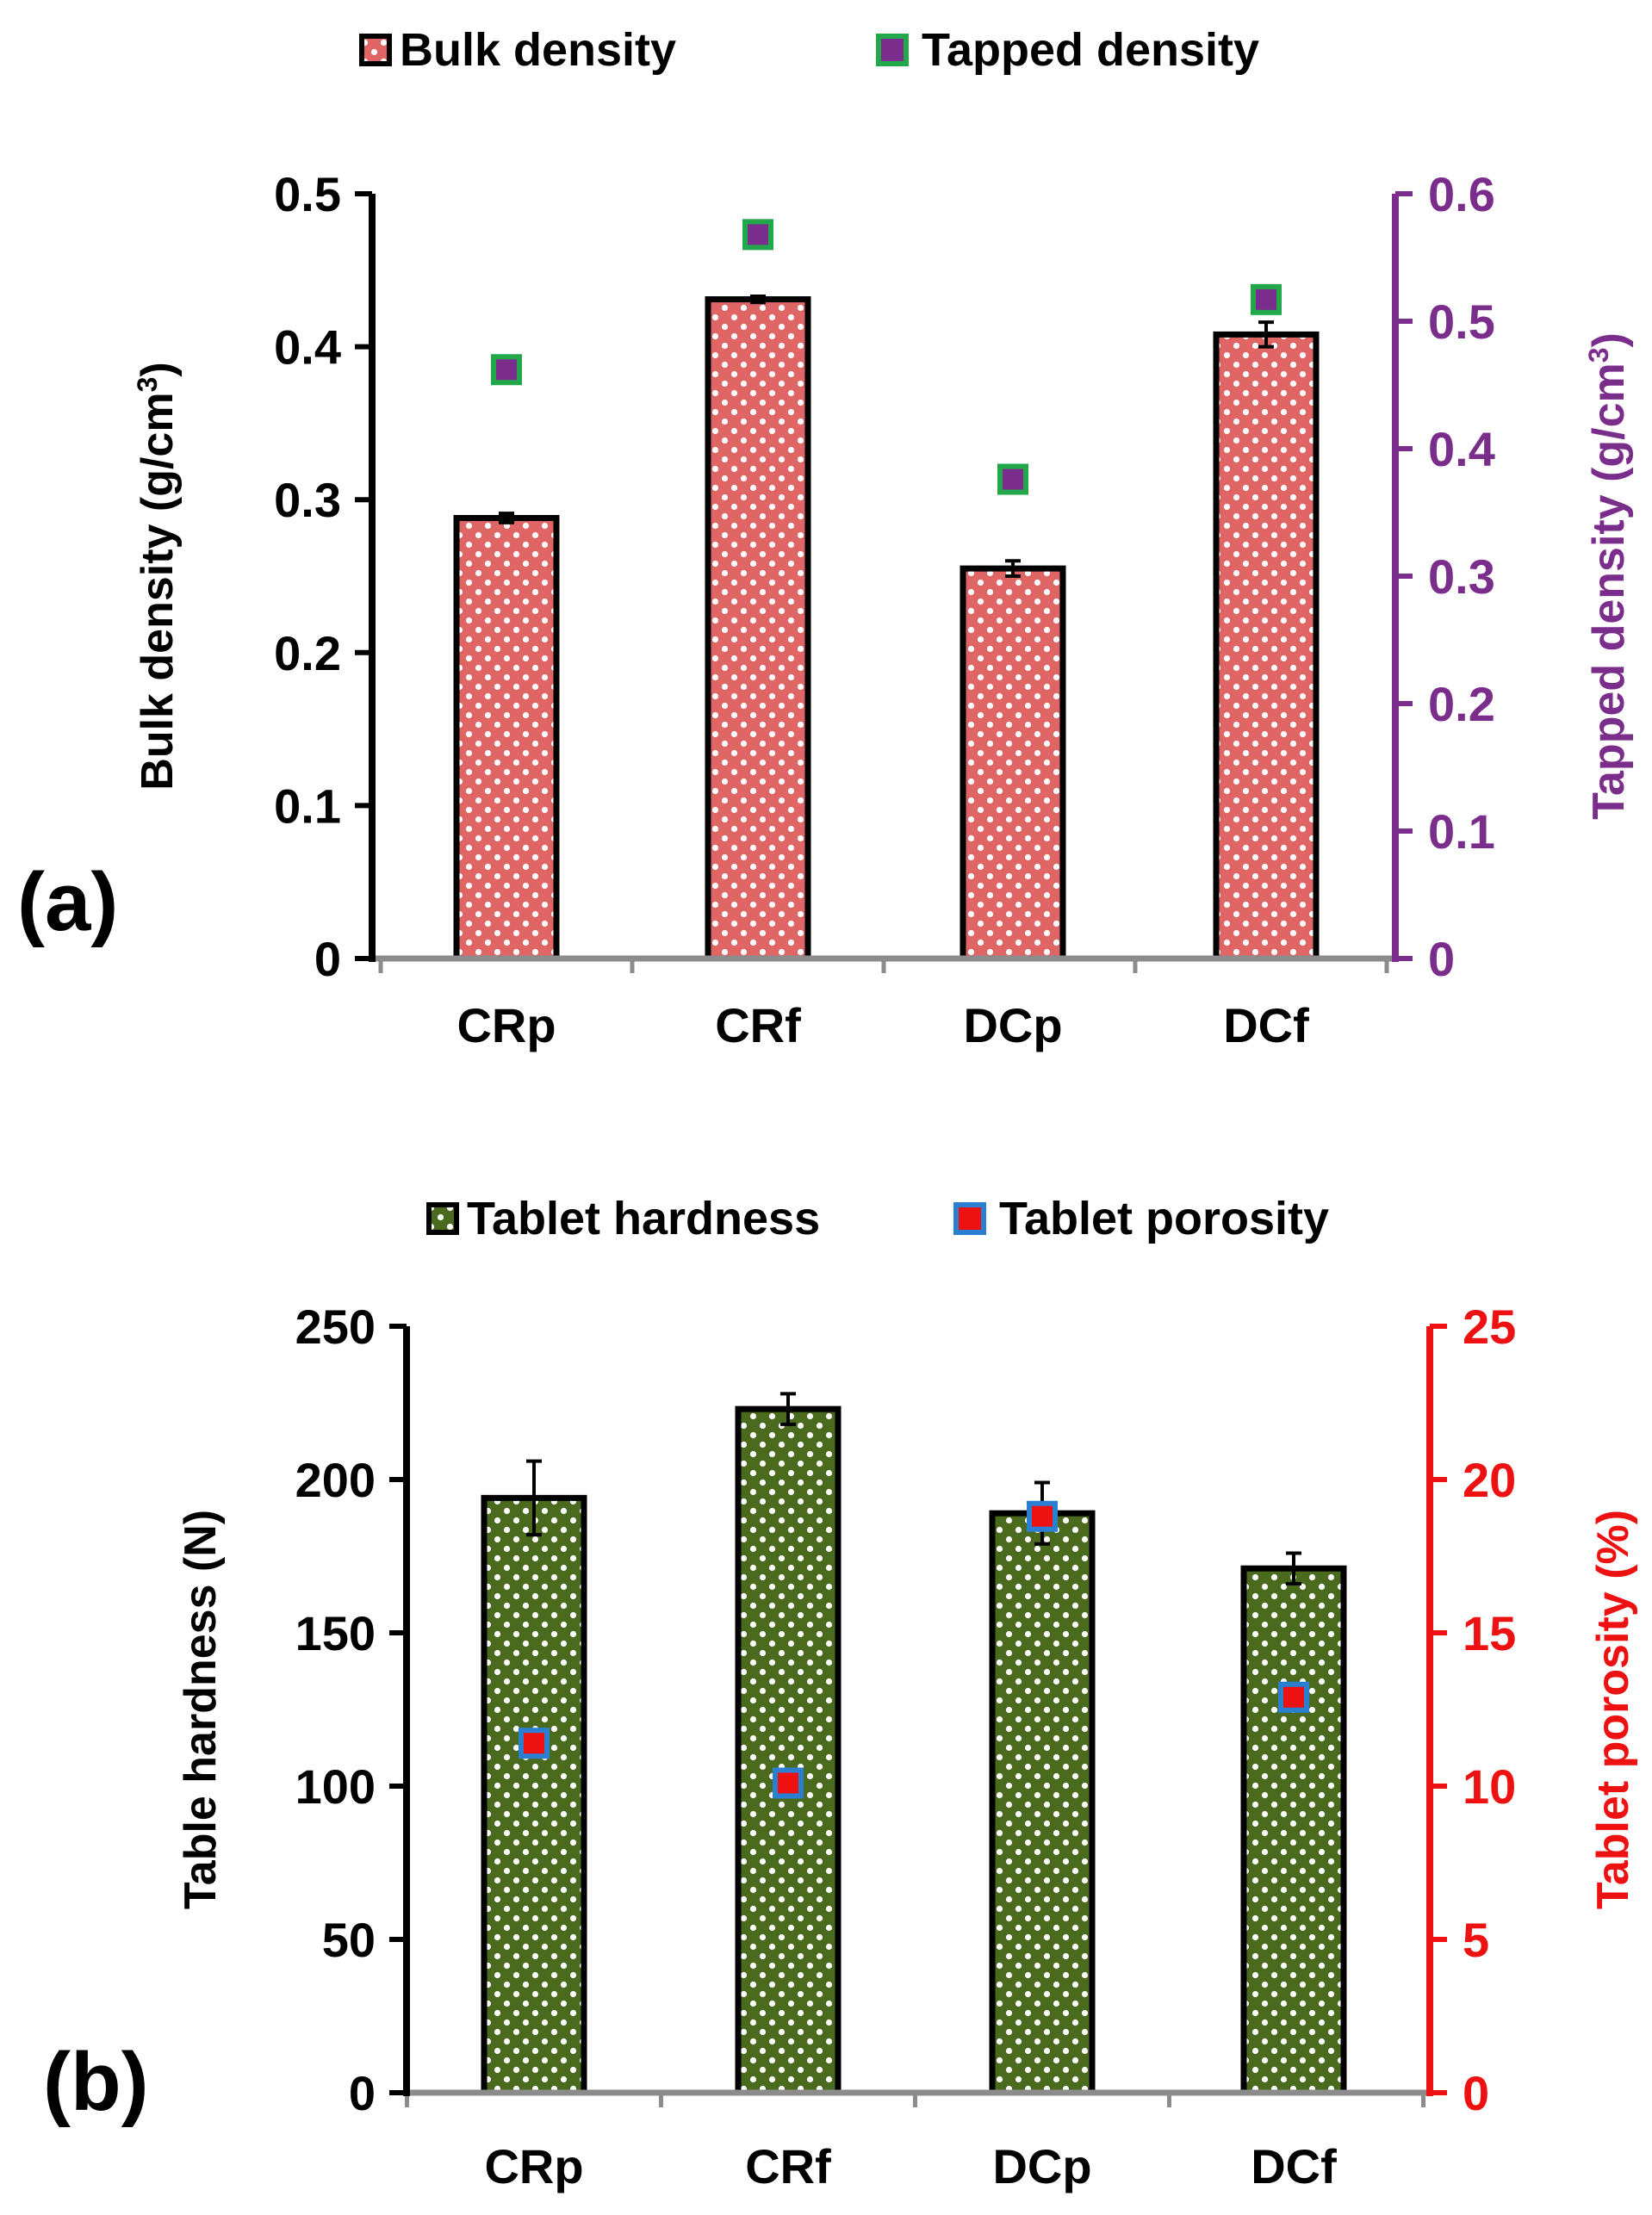  I want to click on left-axis-title-text: Bulk density (g/cm, so click(158, 591).